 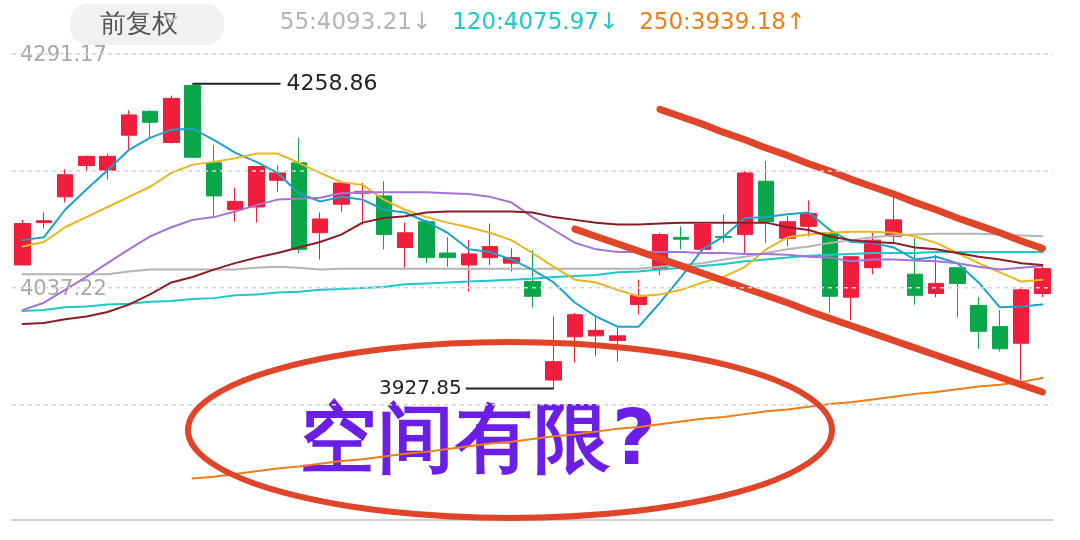 What do you see at coordinates (355, 20) in the screenshot?
I see `text: 55:4093.21↓` at bounding box center [355, 20].